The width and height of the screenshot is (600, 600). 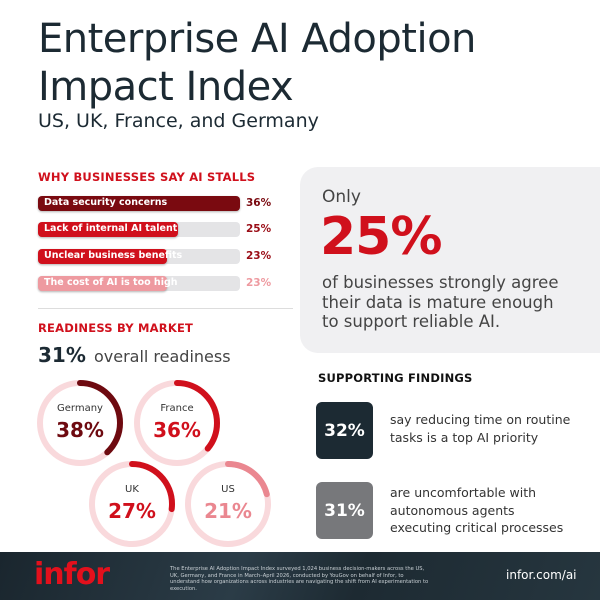 I want to click on stall-bar: Data security concerns, so click(x=139, y=203).